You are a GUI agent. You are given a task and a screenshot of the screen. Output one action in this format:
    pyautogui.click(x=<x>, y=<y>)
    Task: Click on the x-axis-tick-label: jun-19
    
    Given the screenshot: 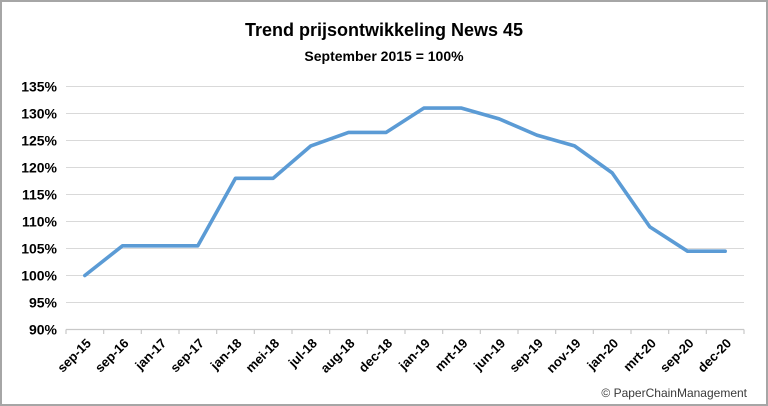 What is the action you would take?
    pyautogui.click(x=489, y=355)
    